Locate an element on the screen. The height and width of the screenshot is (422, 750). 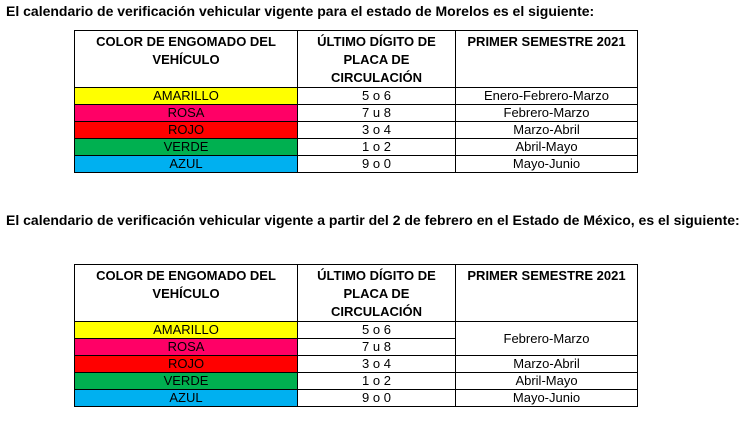
table-row: ROSA 7 u 8 is located at coordinates (356, 347).